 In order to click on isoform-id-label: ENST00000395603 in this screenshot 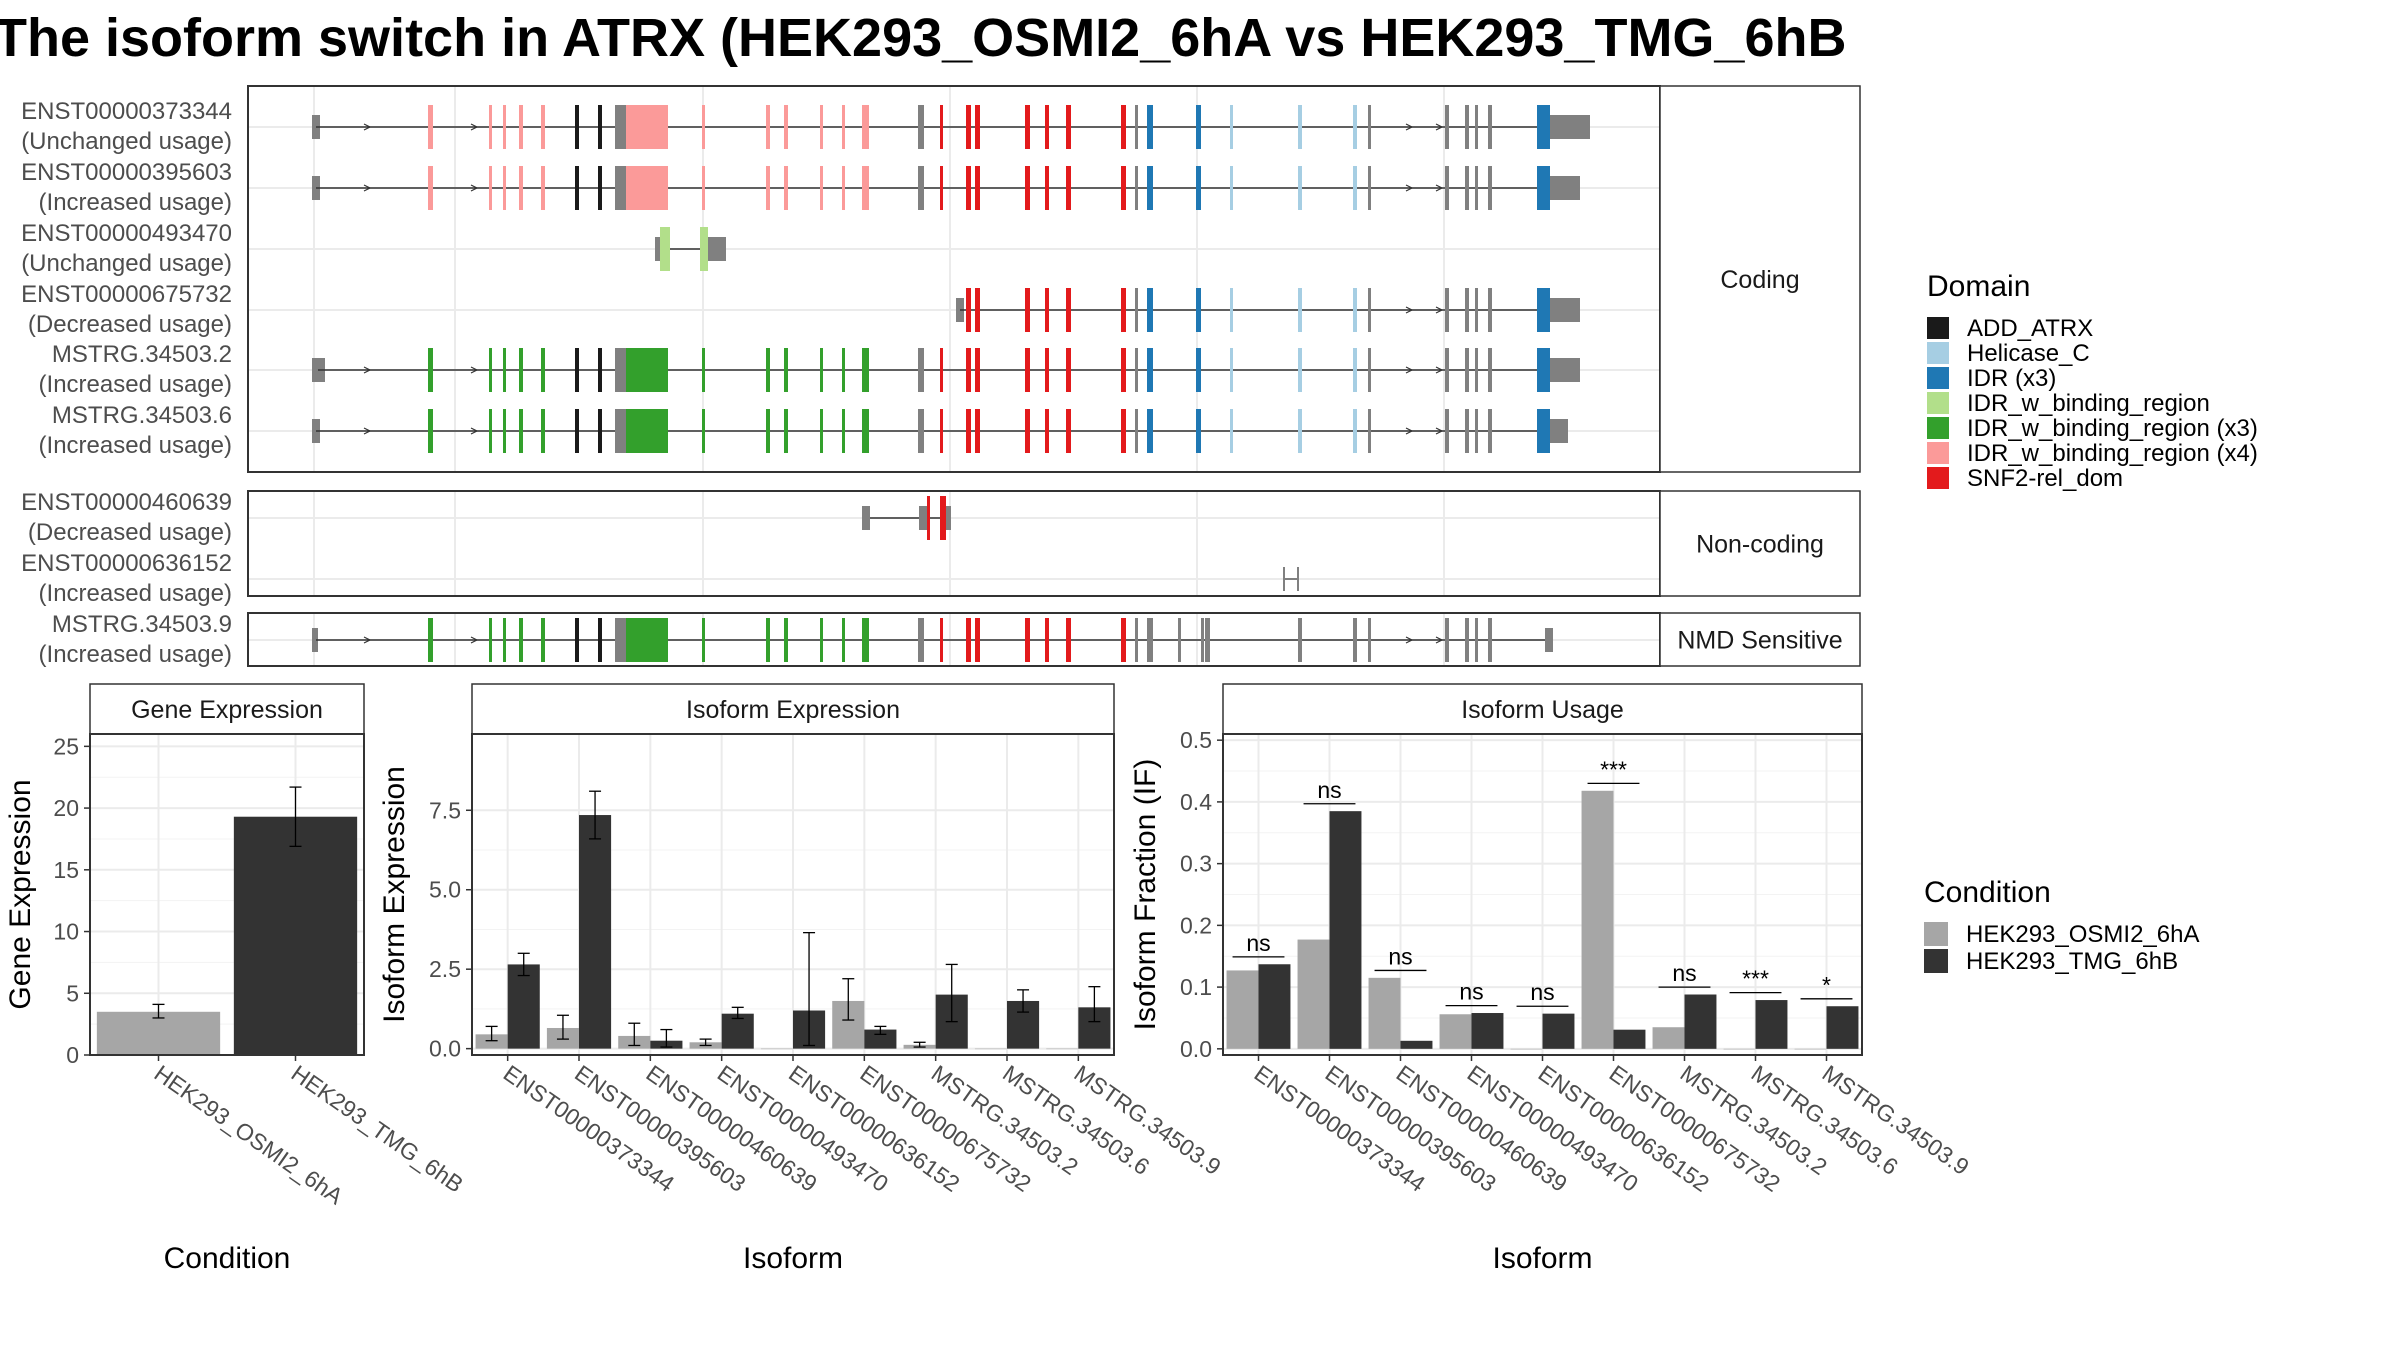, I will do `click(126, 172)`.